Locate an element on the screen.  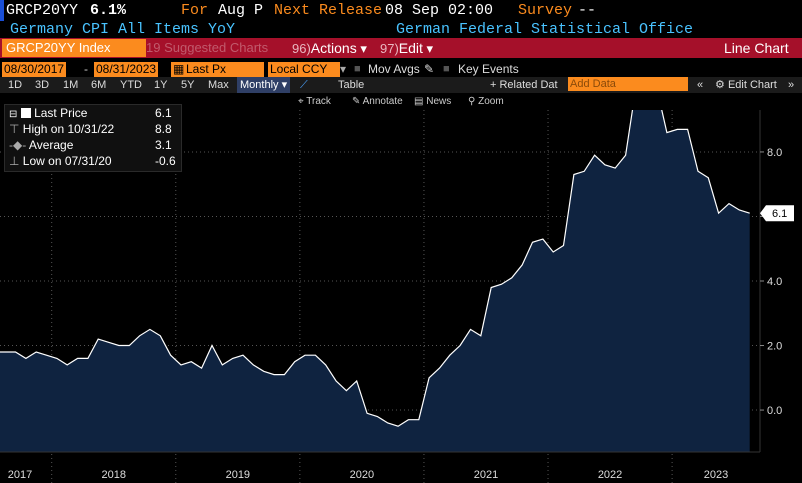
edit-menu: 97)Edit ▾ is located at coordinates (407, 48).